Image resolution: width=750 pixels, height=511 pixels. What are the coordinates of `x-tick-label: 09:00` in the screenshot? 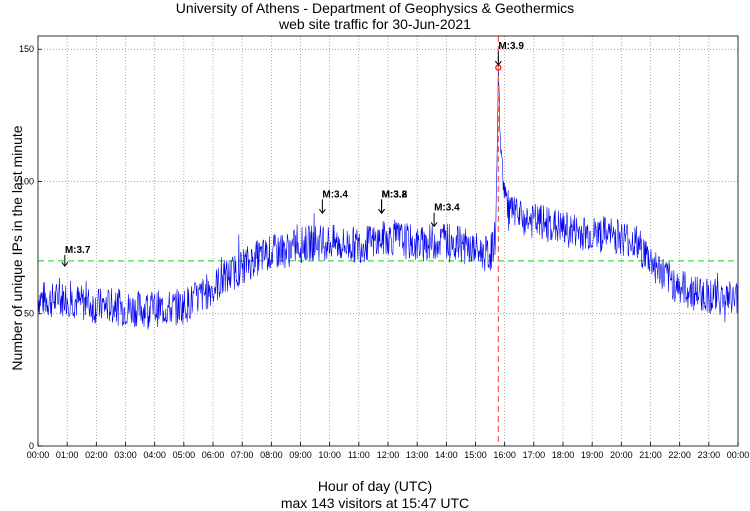 It's located at (300, 455).